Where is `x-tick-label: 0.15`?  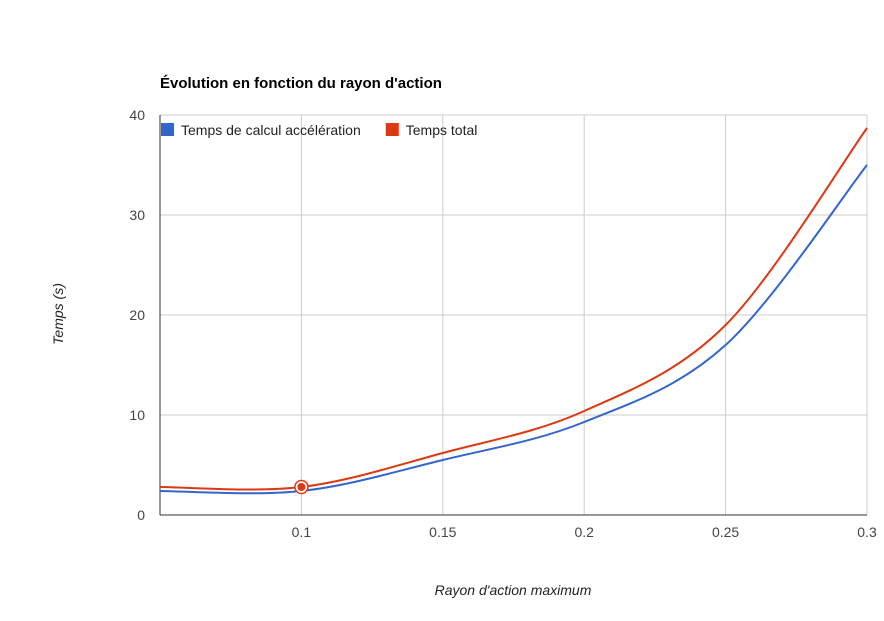
x-tick-label: 0.15 is located at coordinates (442, 532).